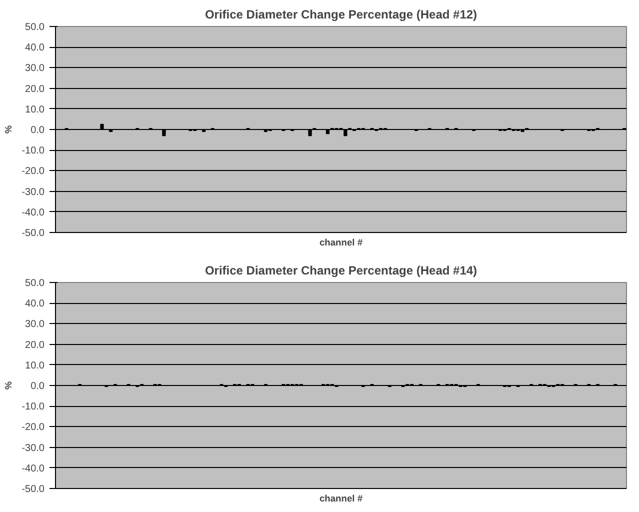 The height and width of the screenshot is (512, 639). What do you see at coordinates (341, 15) in the screenshot?
I see `chart-title: Orifice Diameter Change Percentage (Head #12)` at bounding box center [341, 15].